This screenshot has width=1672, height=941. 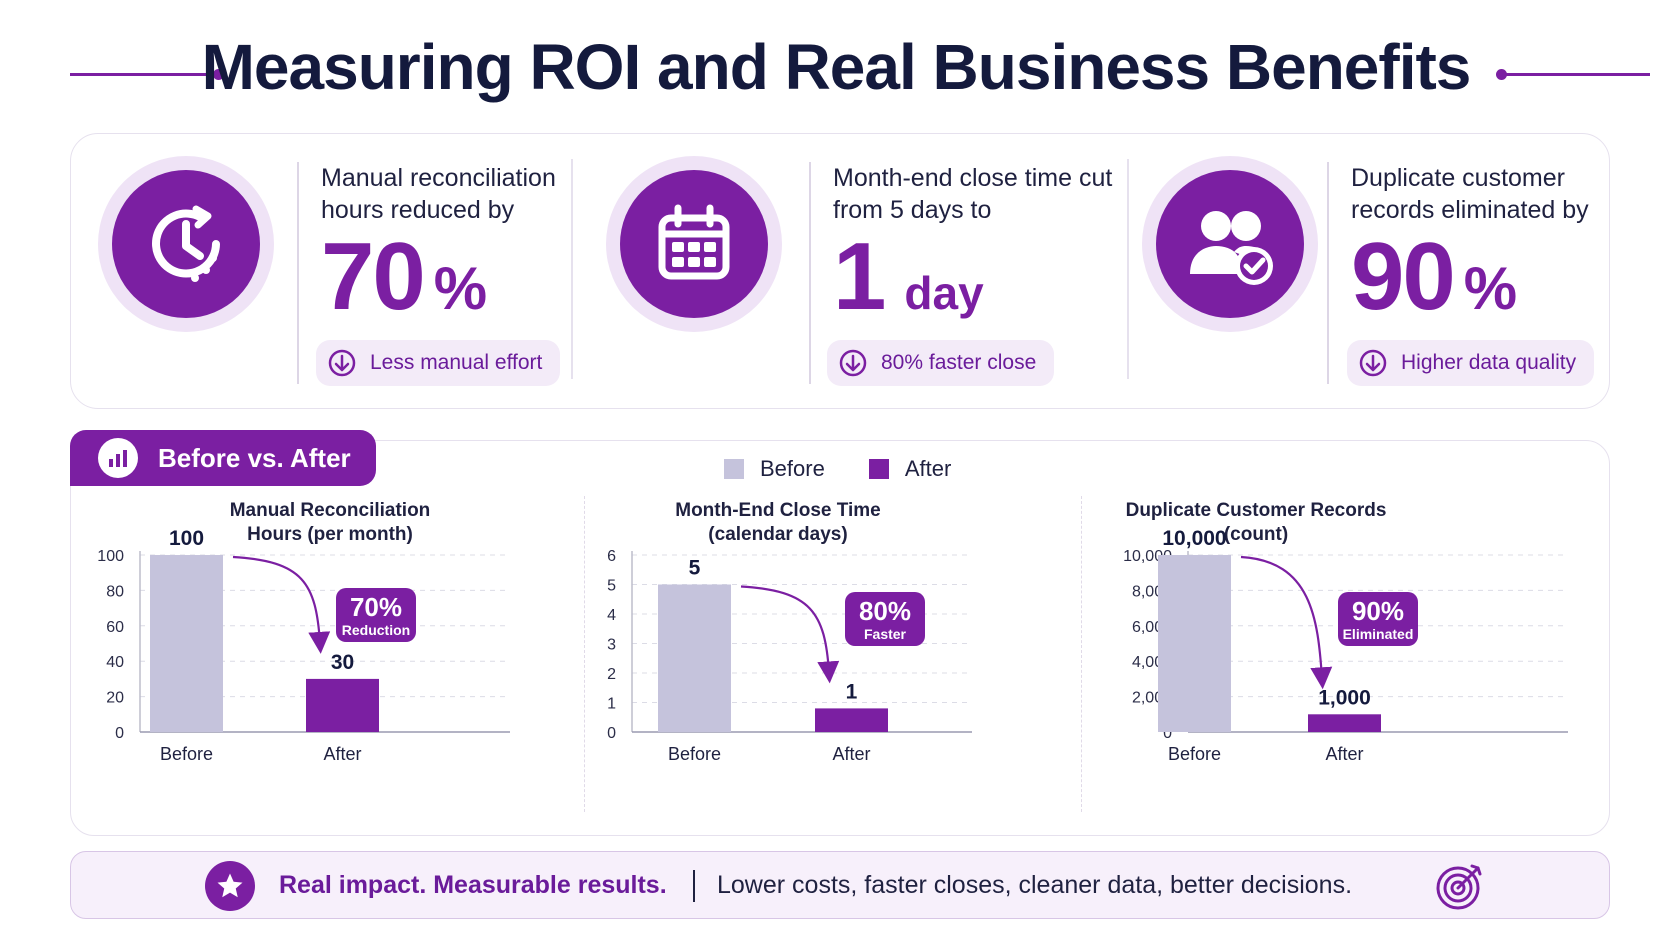 What do you see at coordinates (1378, 634) in the screenshot?
I see `change-badge-label: Eliminated` at bounding box center [1378, 634].